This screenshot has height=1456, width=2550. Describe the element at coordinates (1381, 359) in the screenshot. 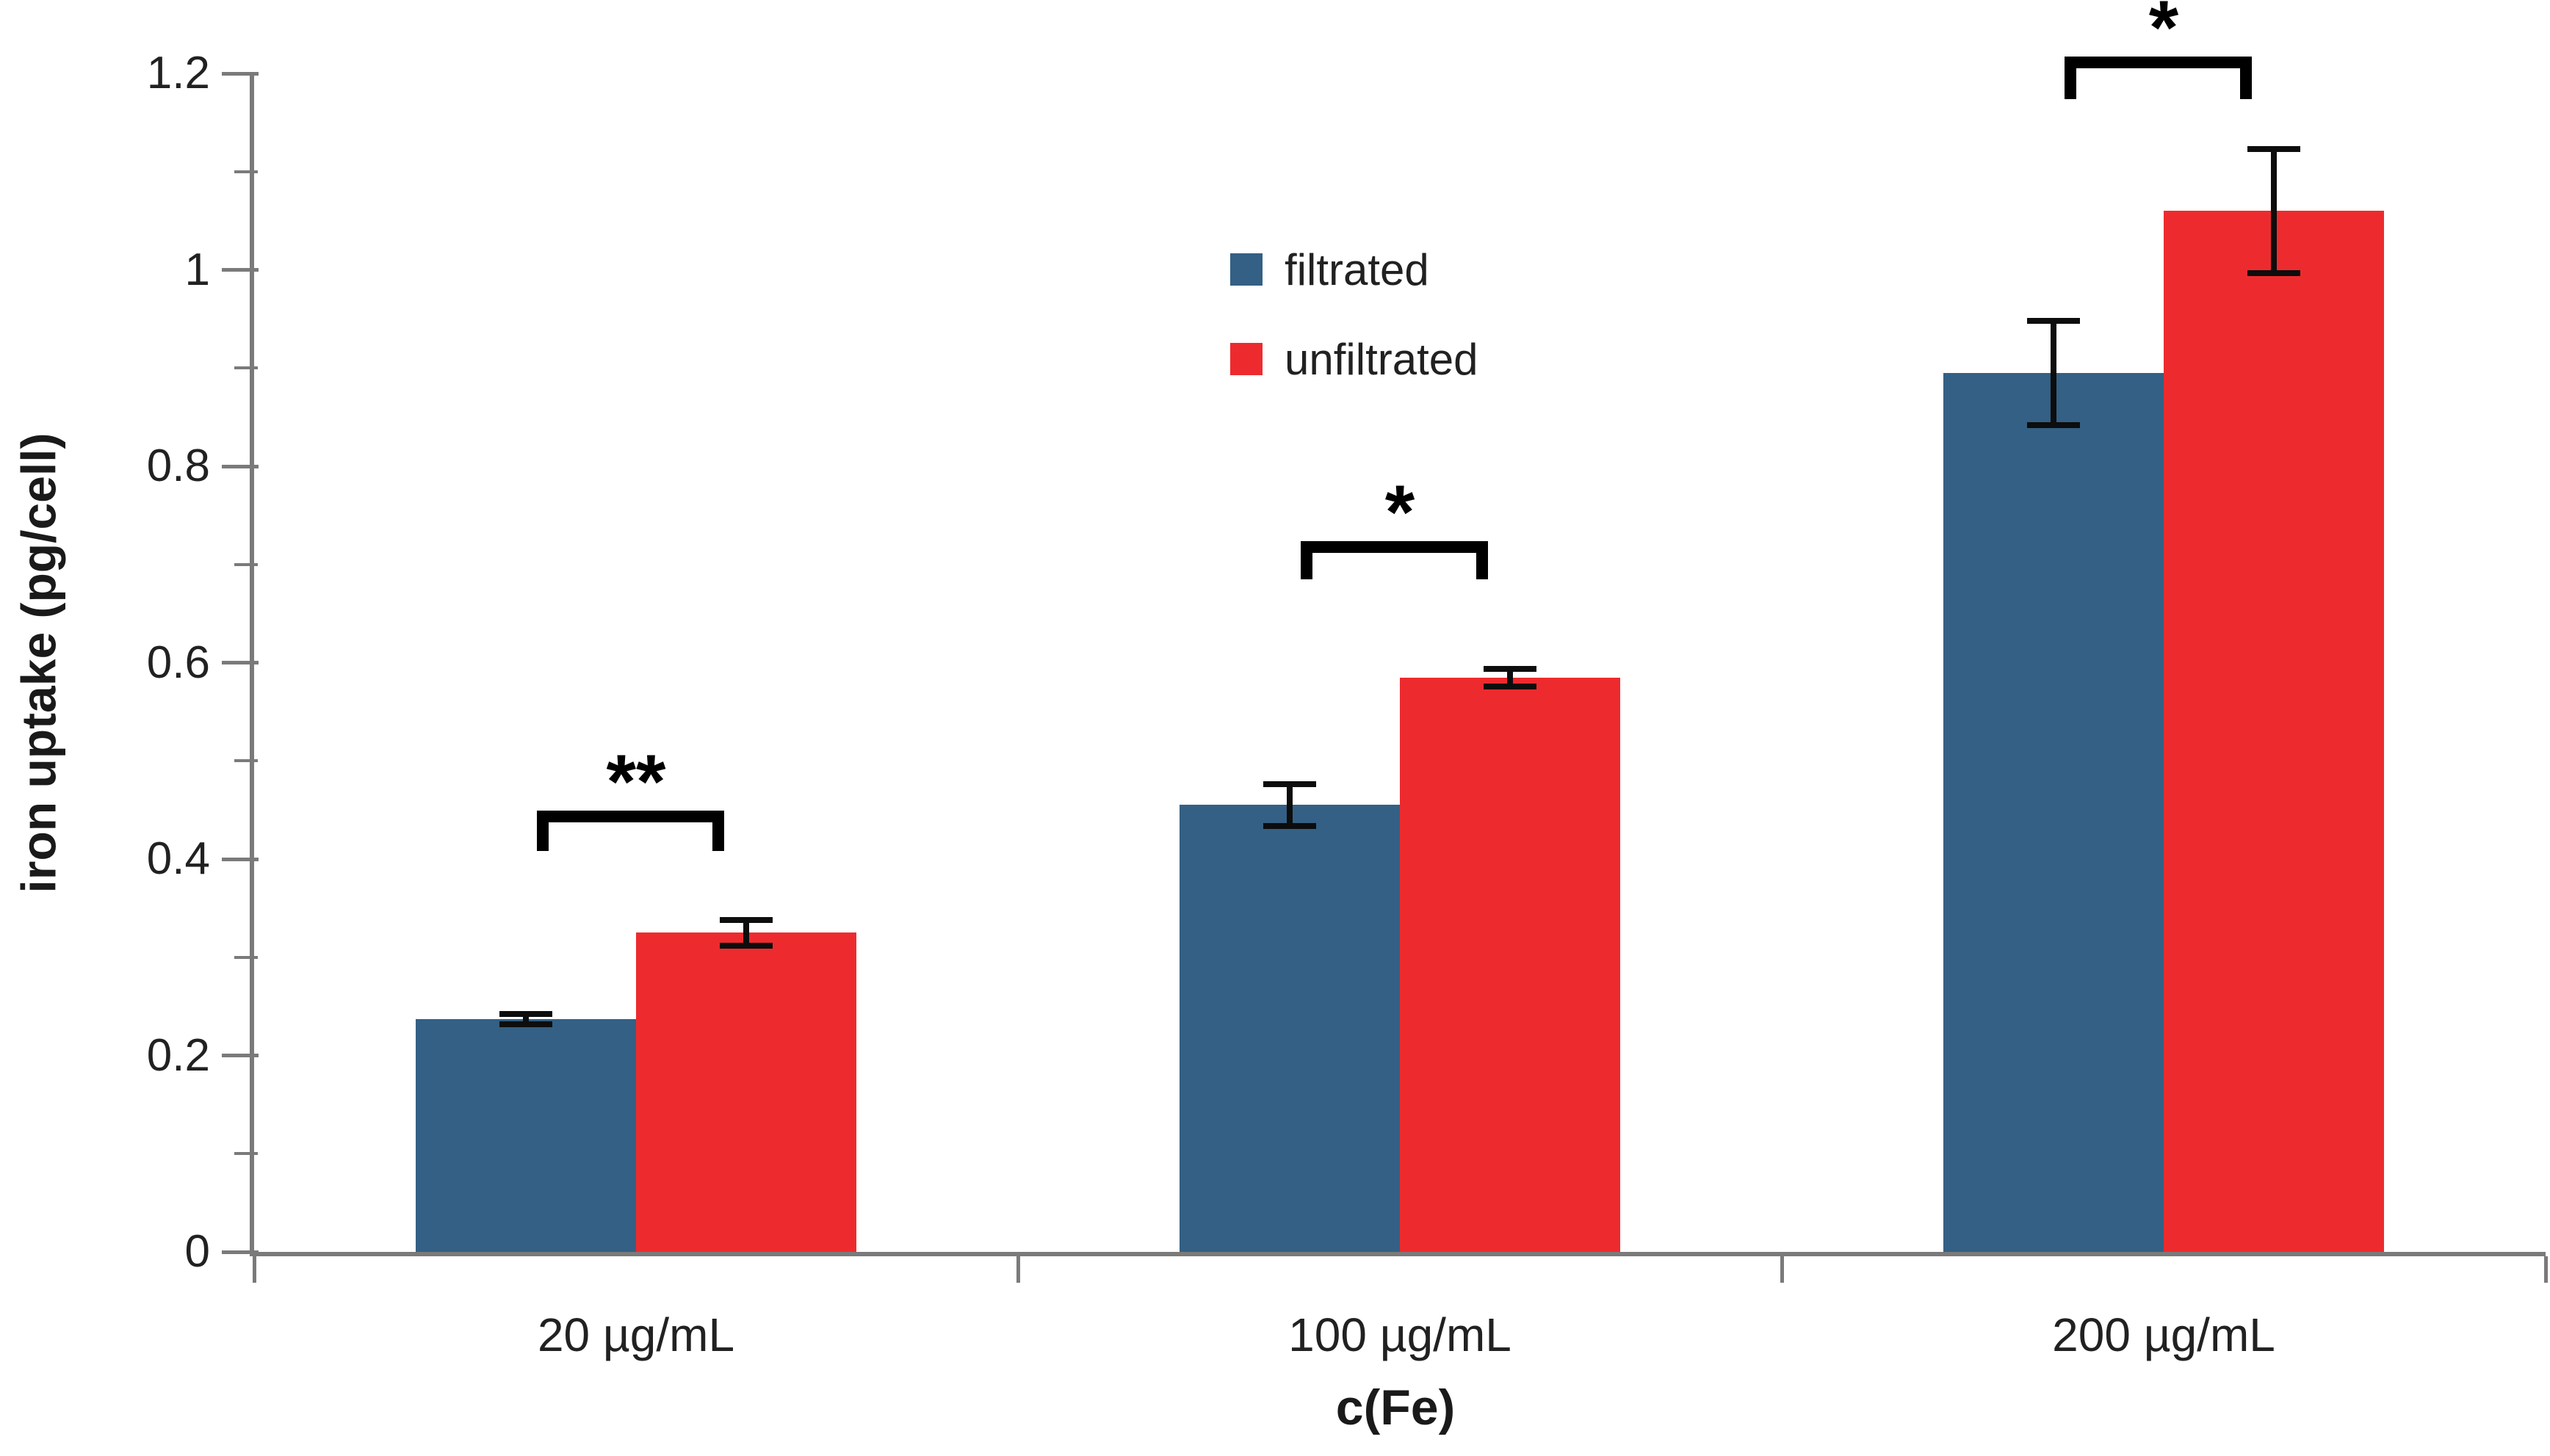

I see `legend-label: unfiltrated` at that location.